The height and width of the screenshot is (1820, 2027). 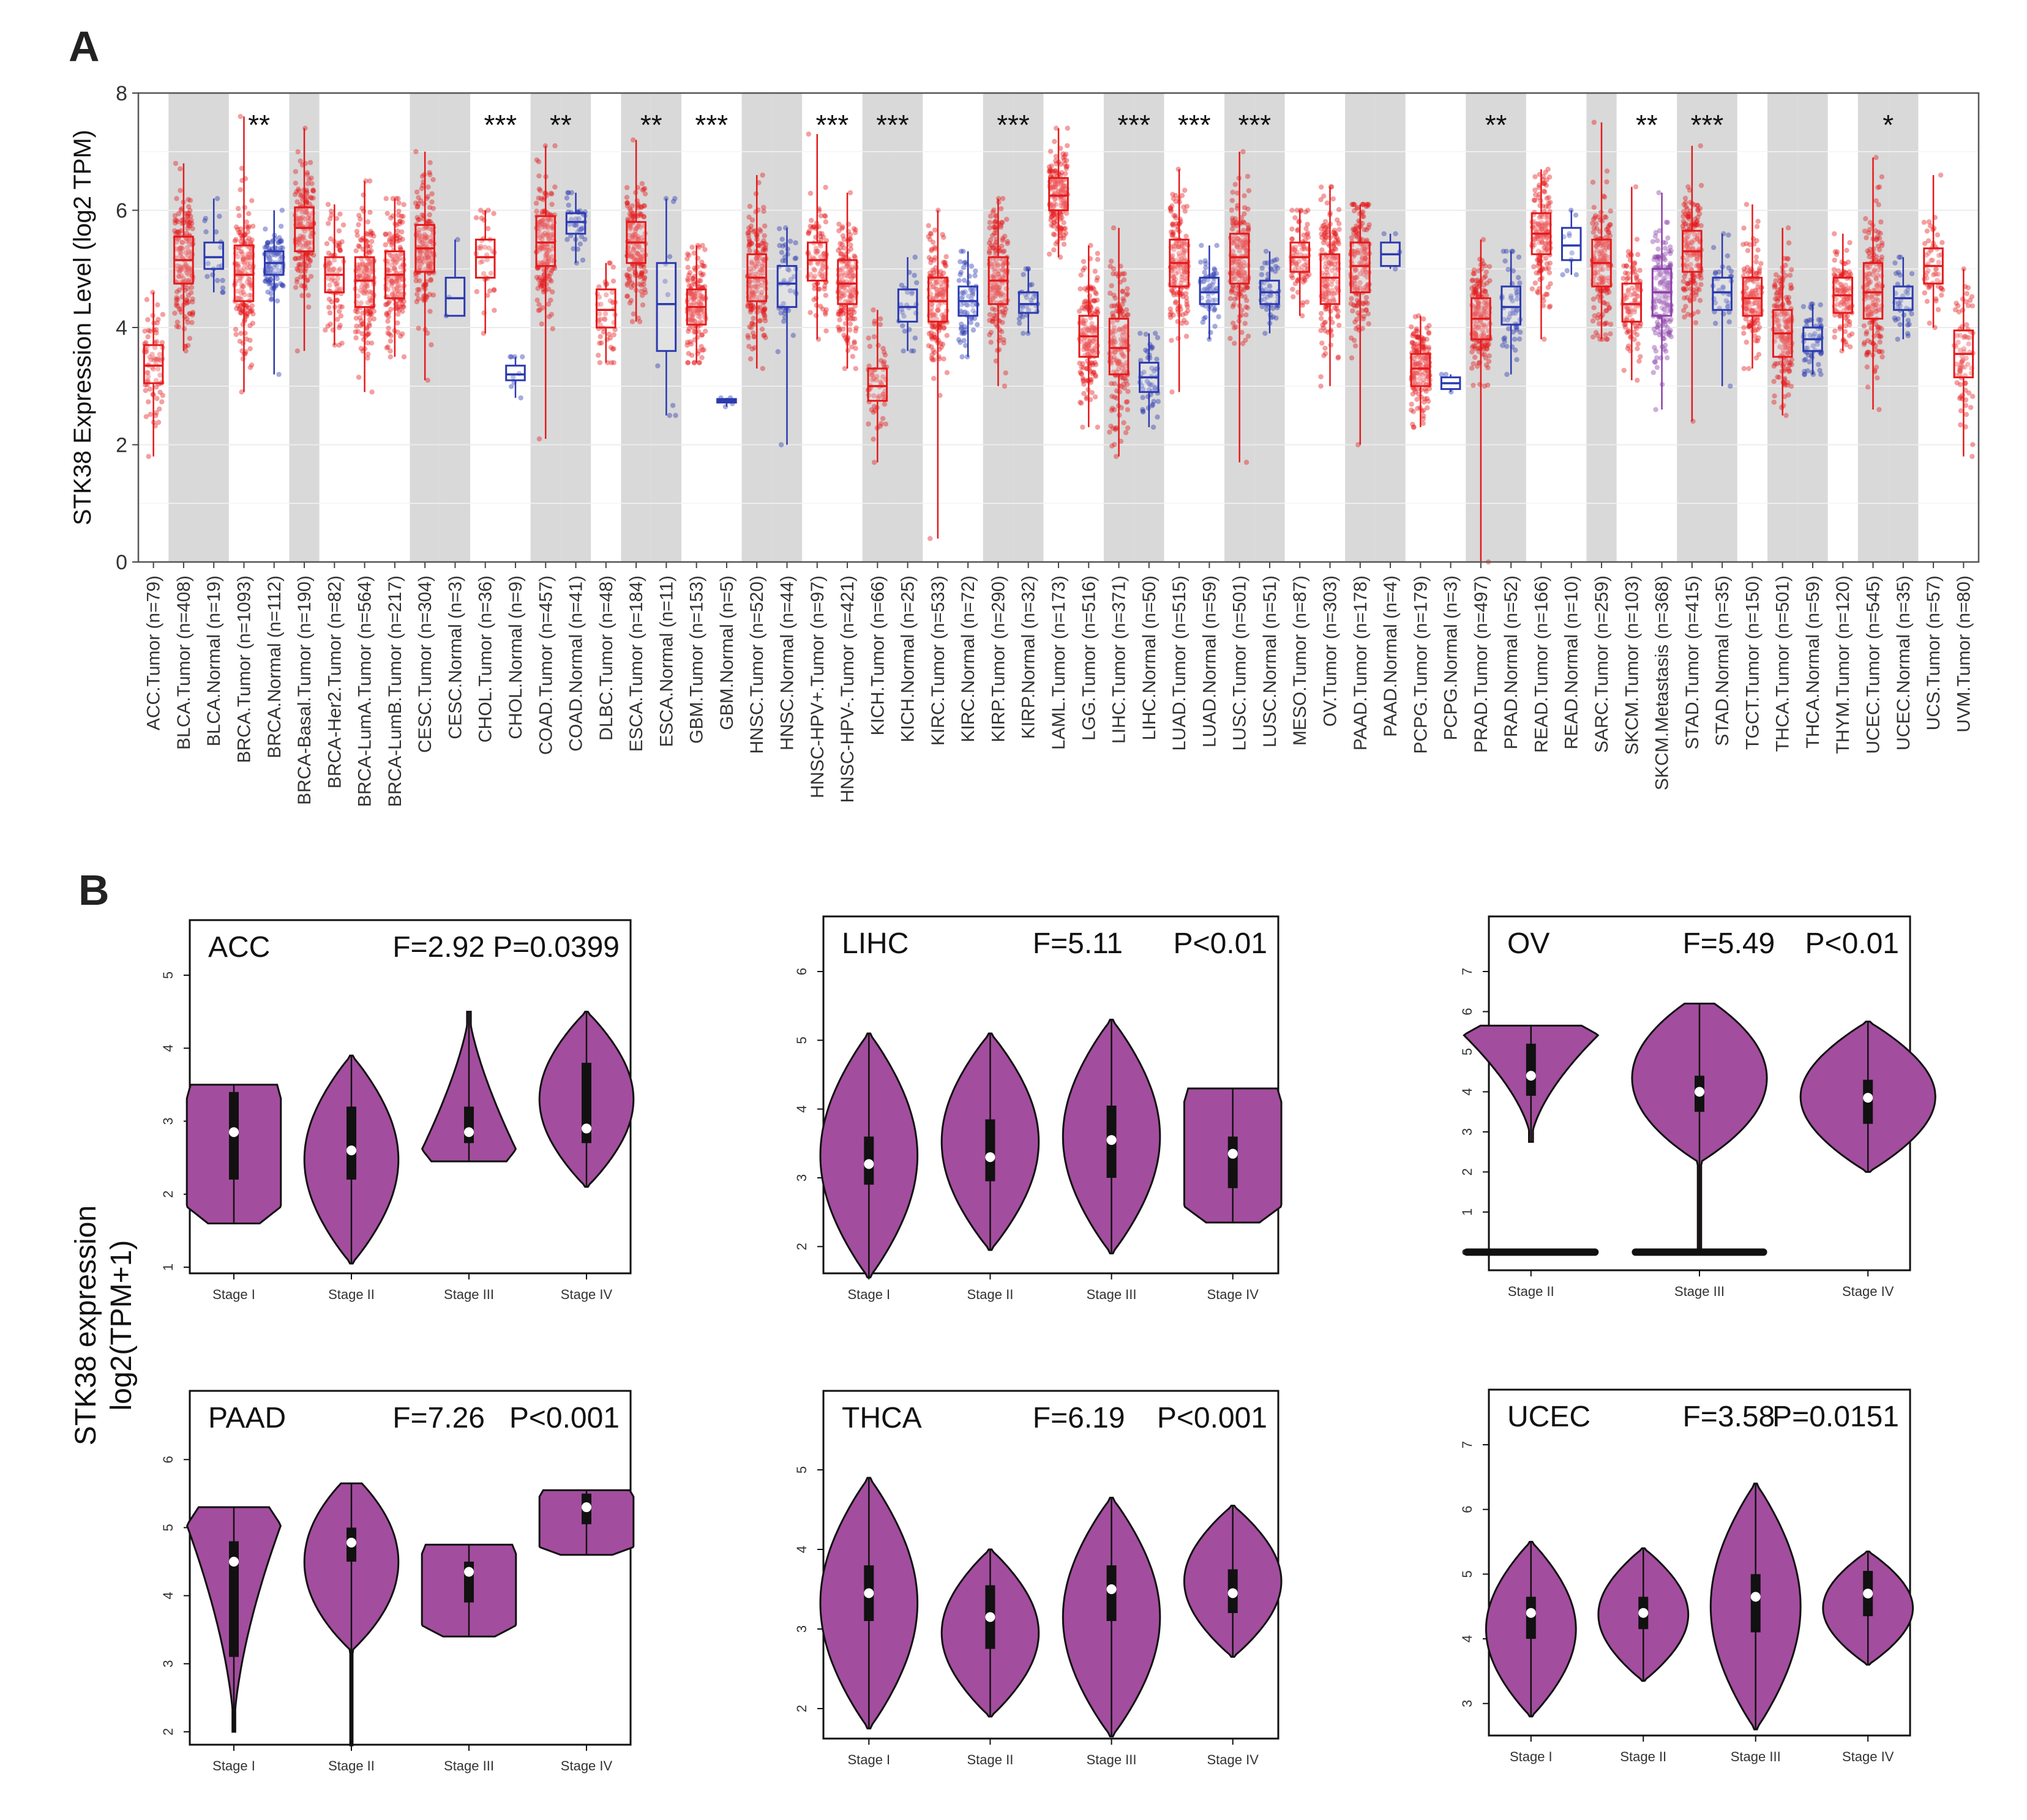 What do you see at coordinates (546, 665) in the screenshot?
I see `x-tick-label: COAD.Tumor (n=457)` at bounding box center [546, 665].